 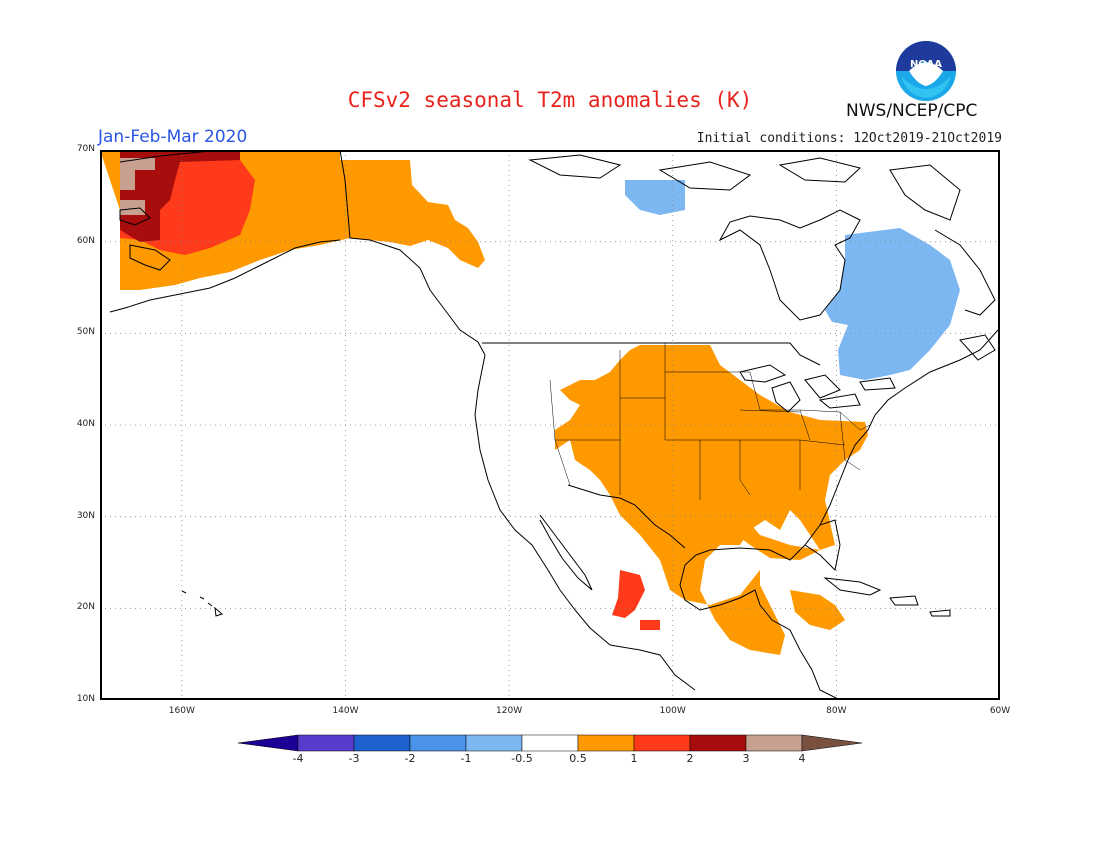 I want to click on extreme-anomaly-chukotka, so click(x=137, y=174).